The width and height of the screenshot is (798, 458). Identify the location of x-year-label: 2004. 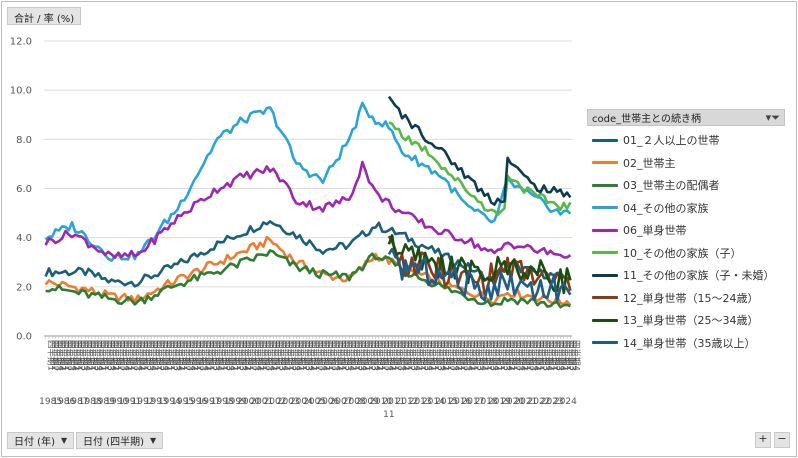
(301, 402).